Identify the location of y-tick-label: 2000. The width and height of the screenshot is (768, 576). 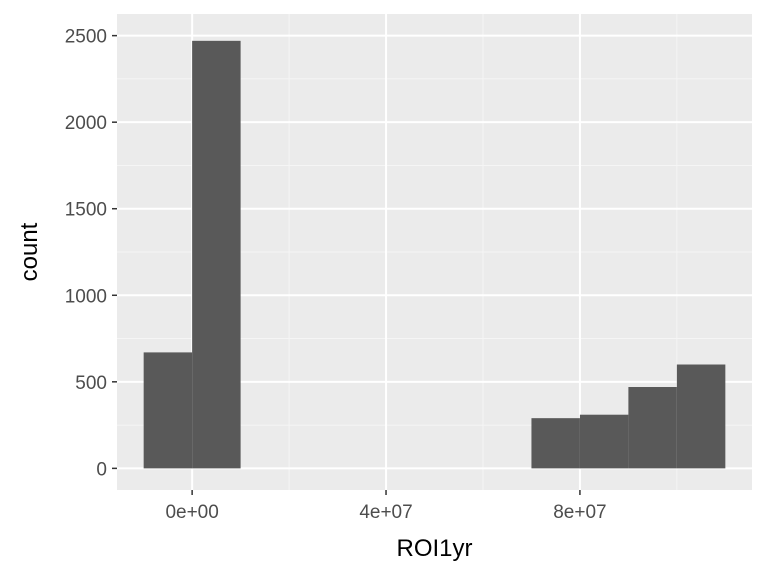
(86, 123).